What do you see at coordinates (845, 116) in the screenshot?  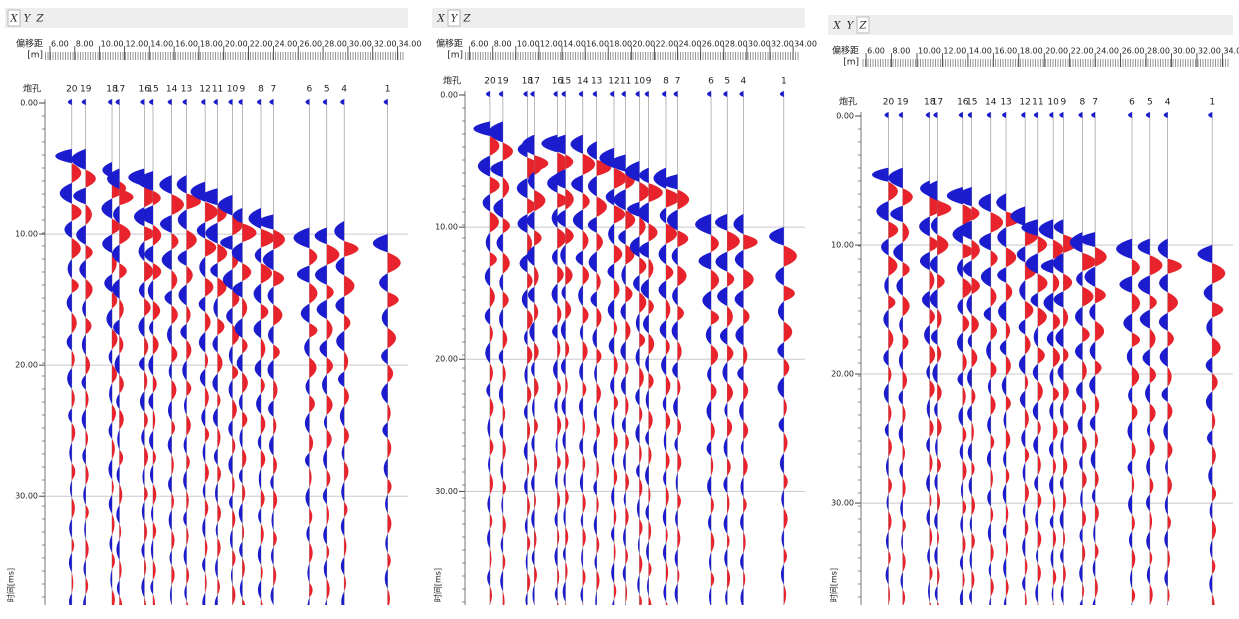 I see `y-tick-label: 0.00` at bounding box center [845, 116].